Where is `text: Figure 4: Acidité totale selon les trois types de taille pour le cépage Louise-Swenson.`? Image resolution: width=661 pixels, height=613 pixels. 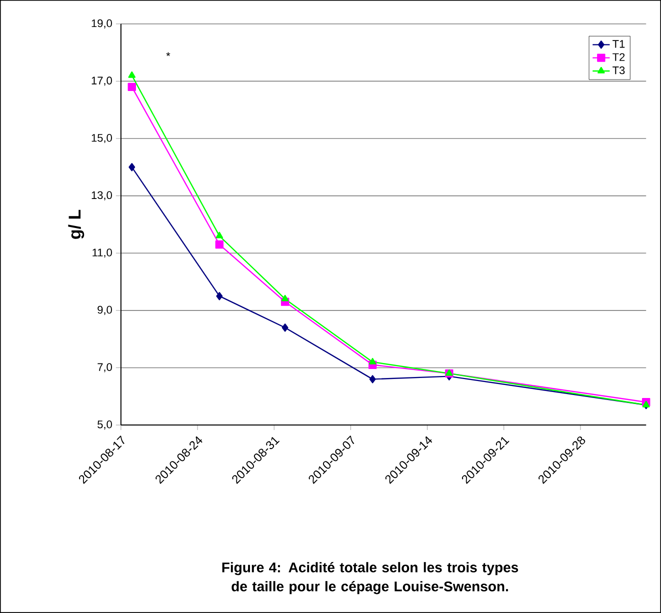 text: Figure 4: Acidité totale selon les trois types de taille pour le cépage Louise-Swenson. is located at coordinates (370, 578).